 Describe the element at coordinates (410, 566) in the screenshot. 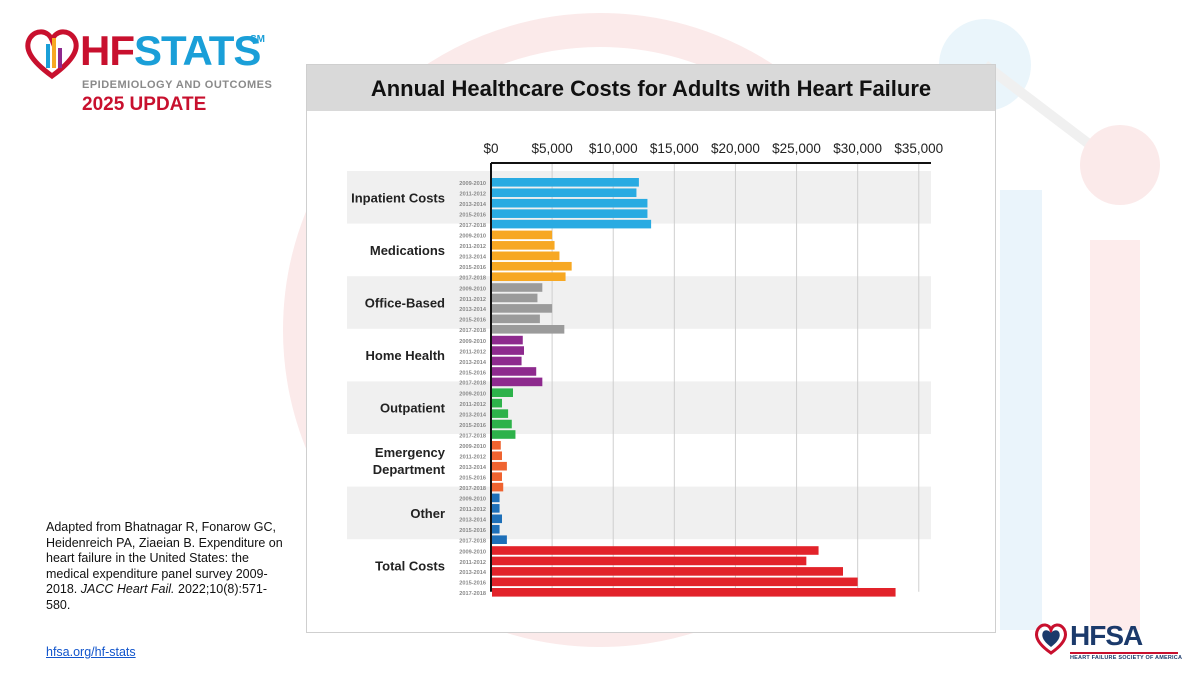

I see `category-label: Total Costs` at that location.